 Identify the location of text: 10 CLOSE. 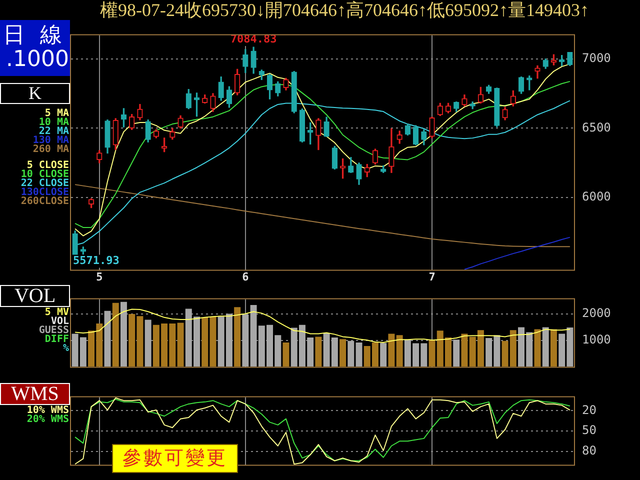
(44, 174).